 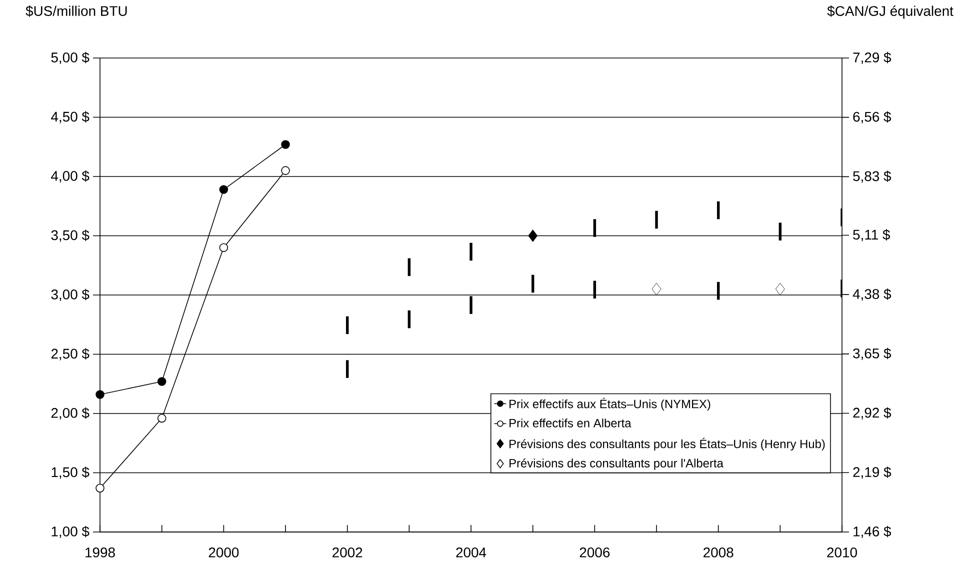 What do you see at coordinates (890, 12) in the screenshot?
I see `y2-axis-title: $CAN/GJ équivalent` at bounding box center [890, 12].